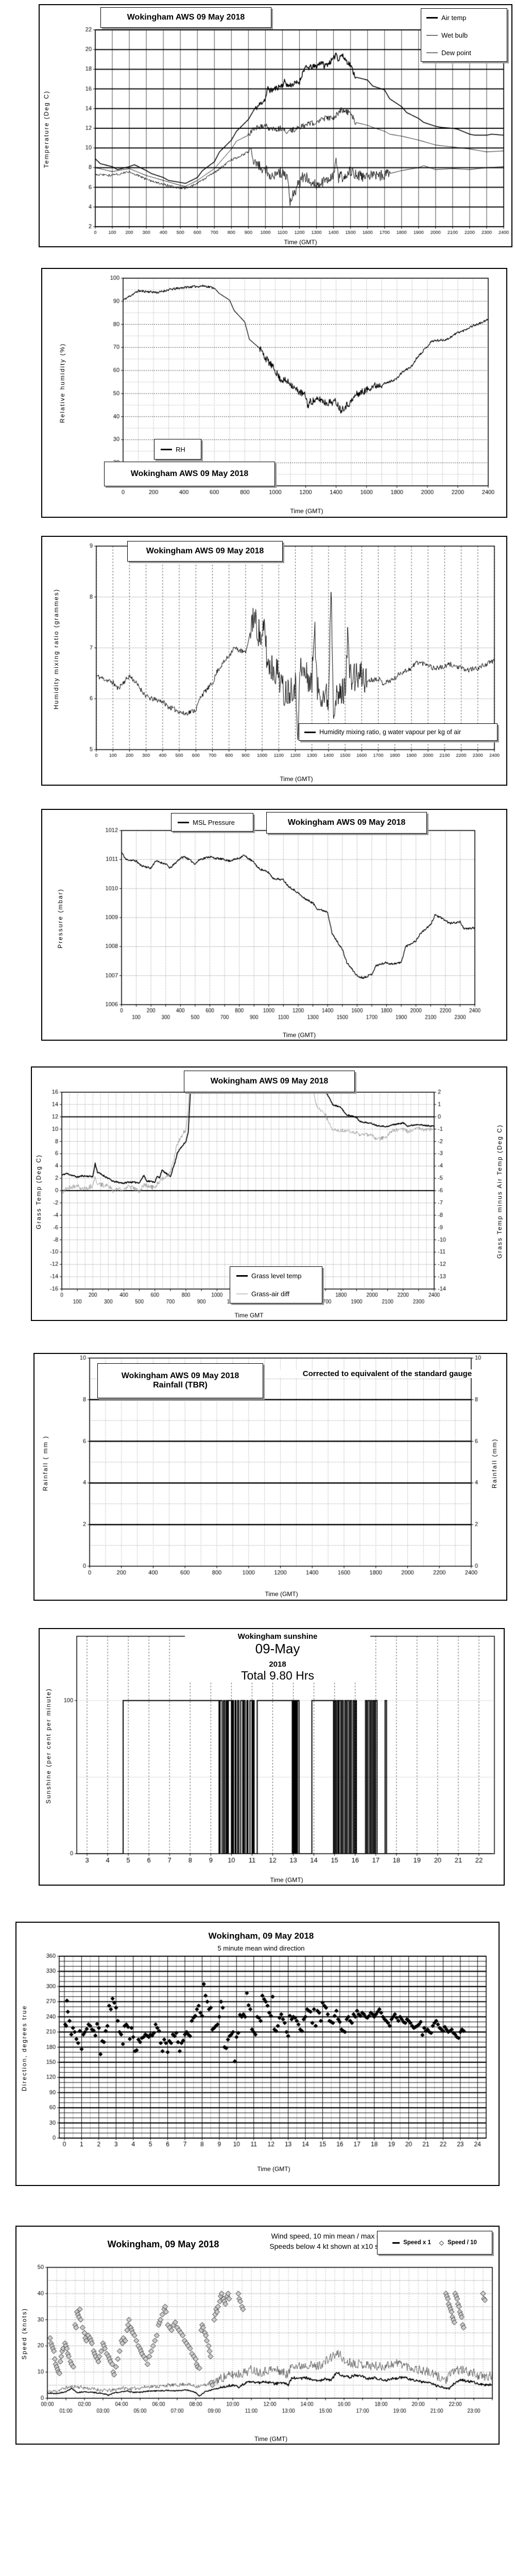 This screenshot has width=515, height=2576. I want to click on y-axis-label: Relative humidity (%), so click(63, 383).